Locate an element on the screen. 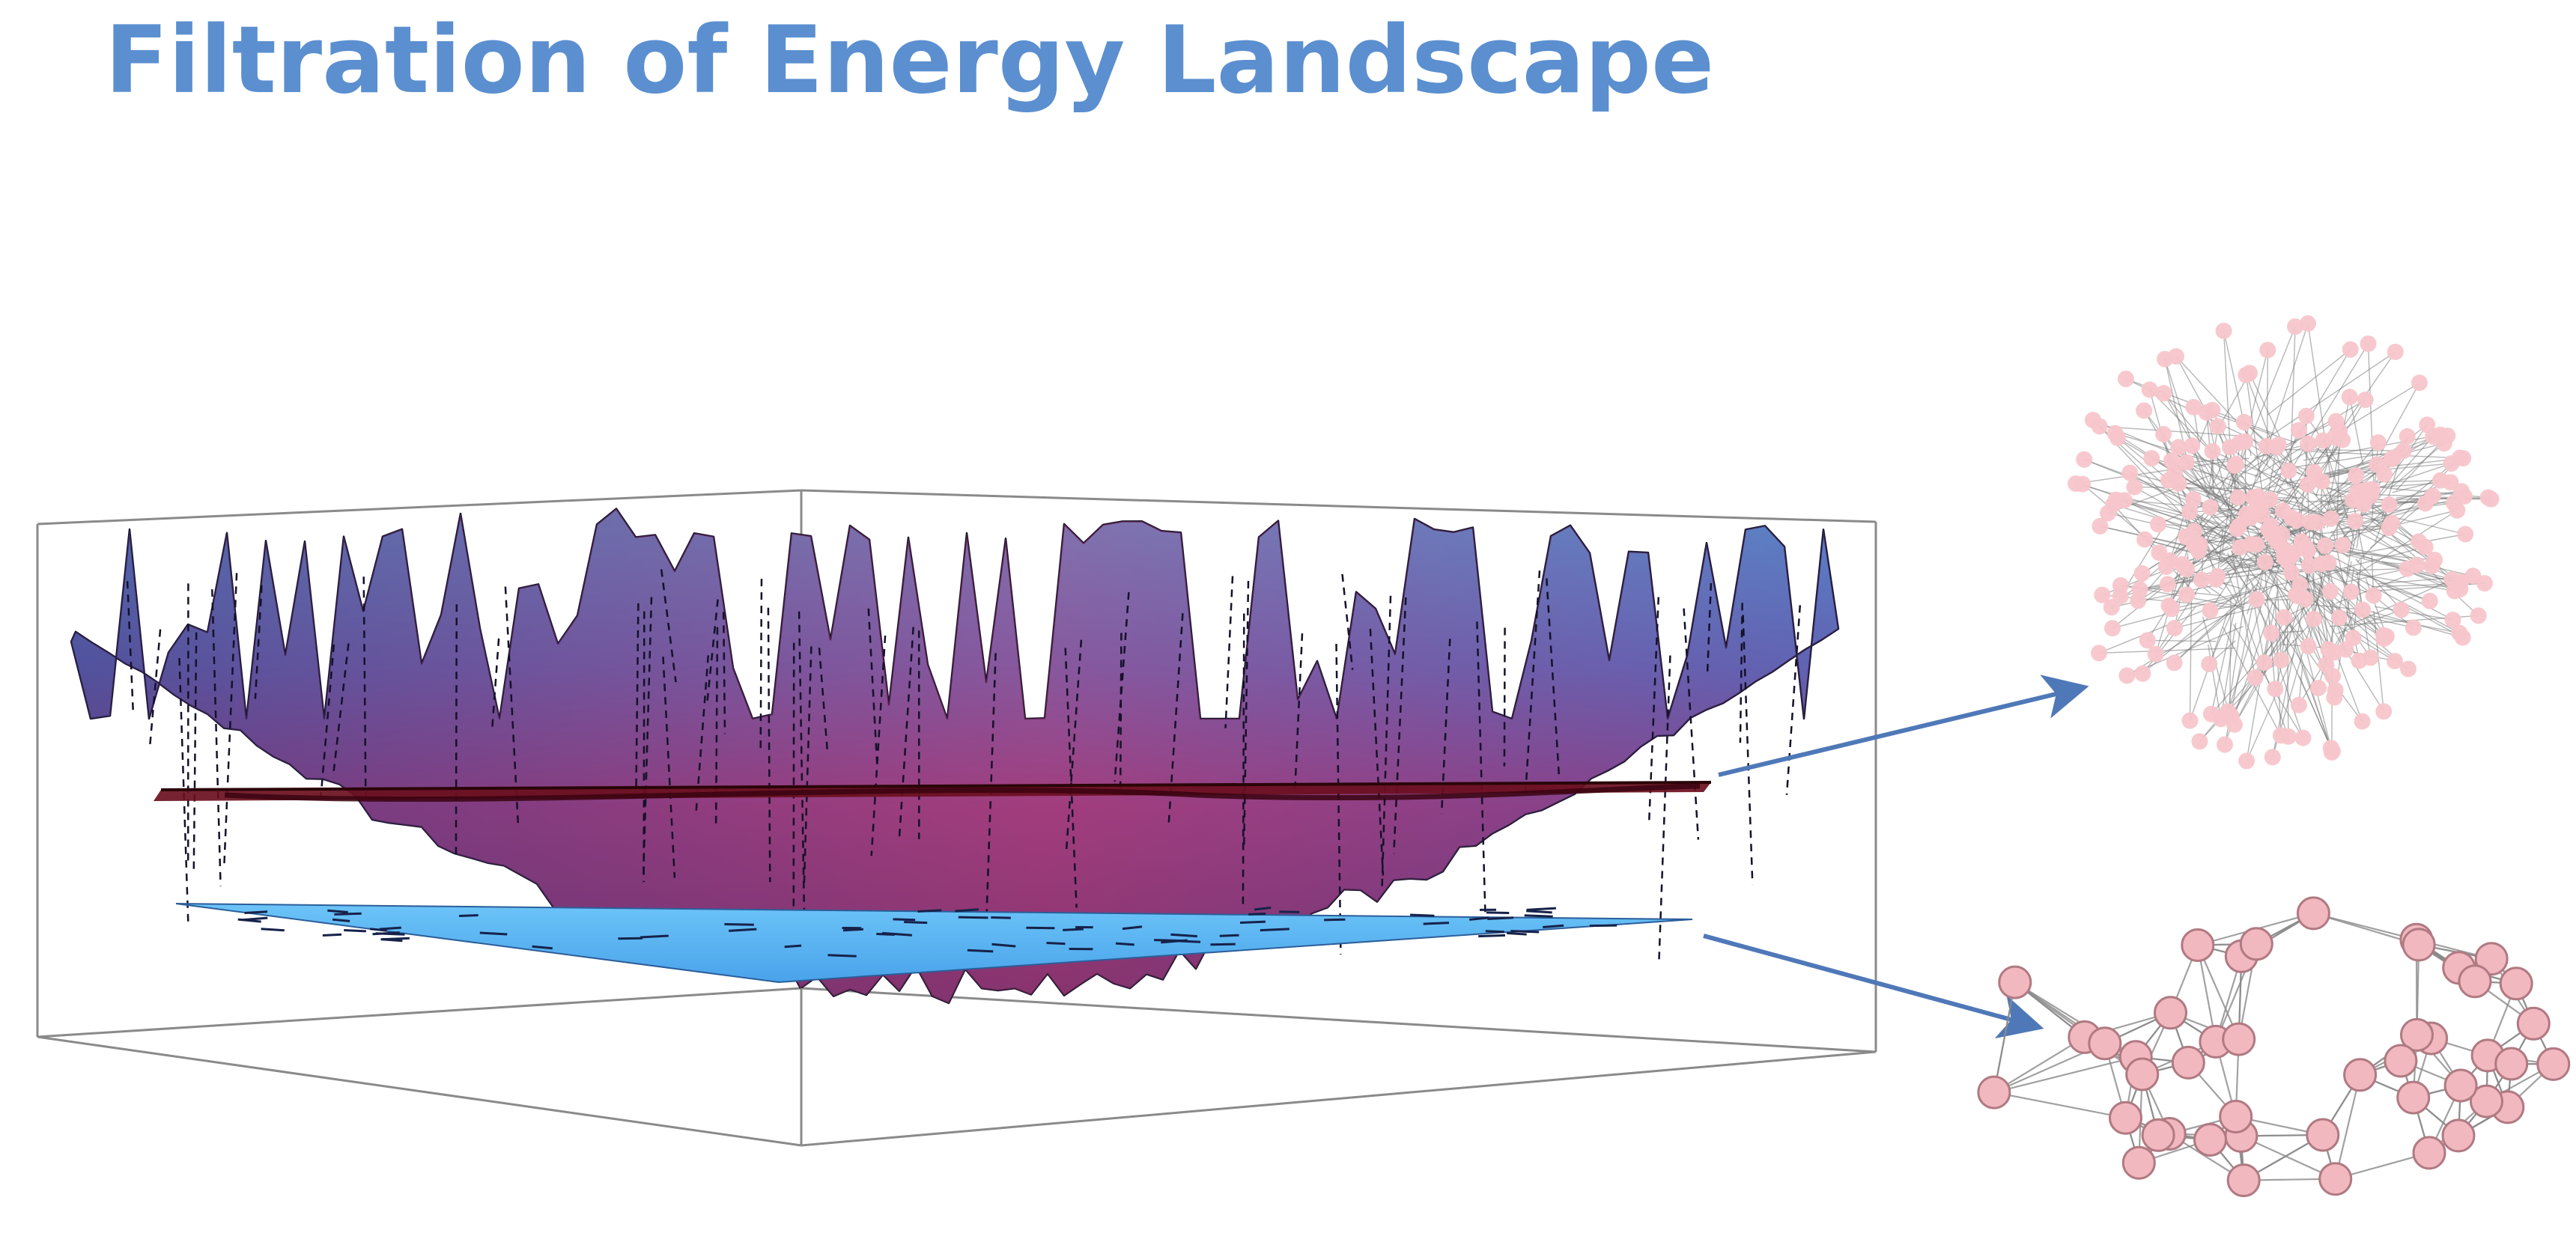 The width and height of the screenshot is (2576, 1242). sparse-network-nodes is located at coordinates (2274, 1047).